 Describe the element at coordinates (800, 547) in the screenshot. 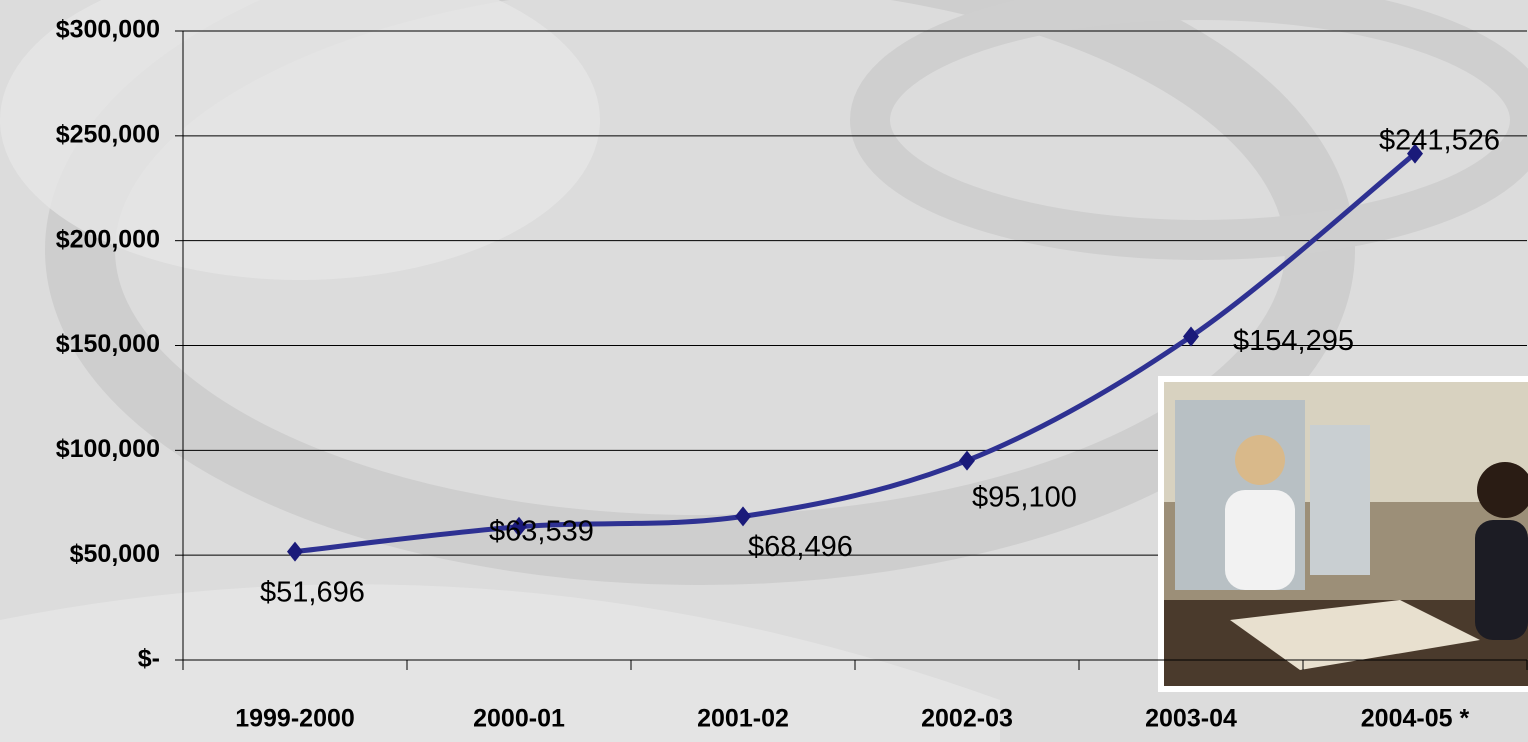

I see `value-label: $68,496` at that location.